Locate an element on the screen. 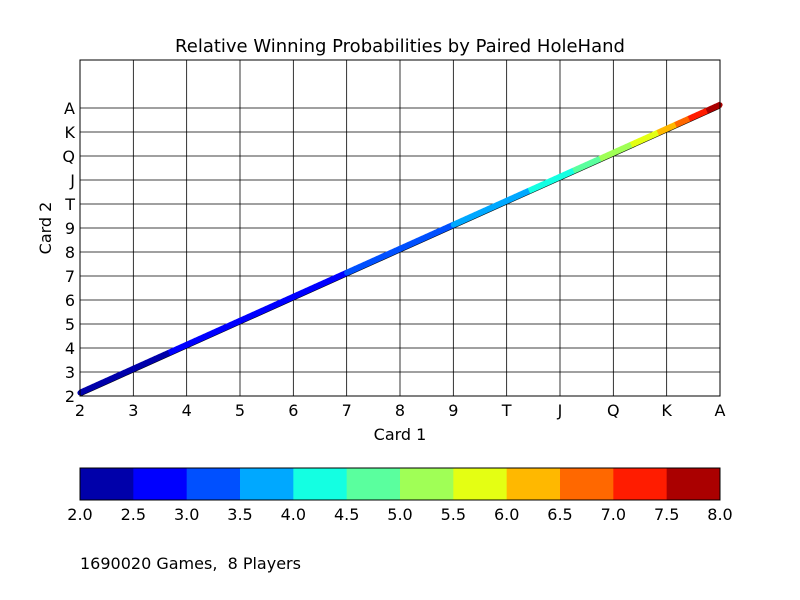  x-tick-label-8: 8 is located at coordinates (400, 410).